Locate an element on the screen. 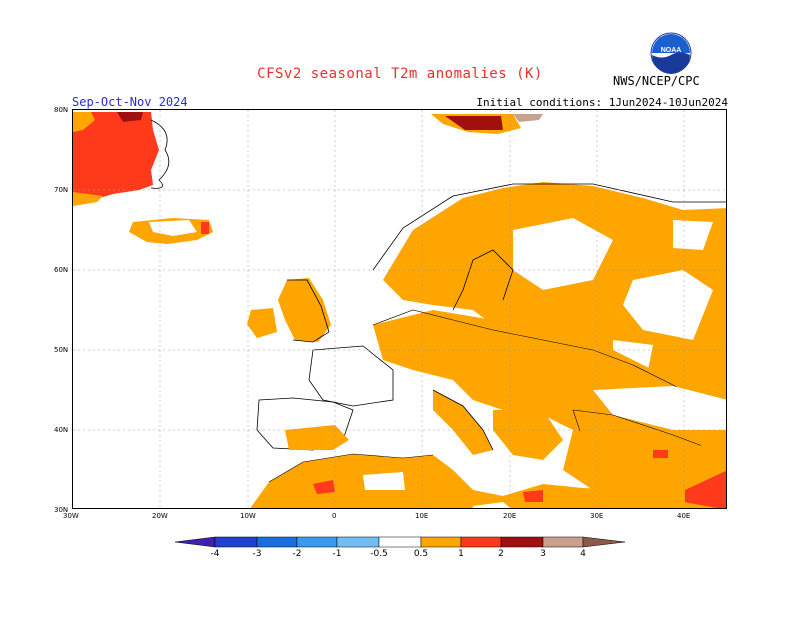 Image resolution: width=800 pixels, height=618 pixels. colorbar-label: 4 is located at coordinates (583, 554).